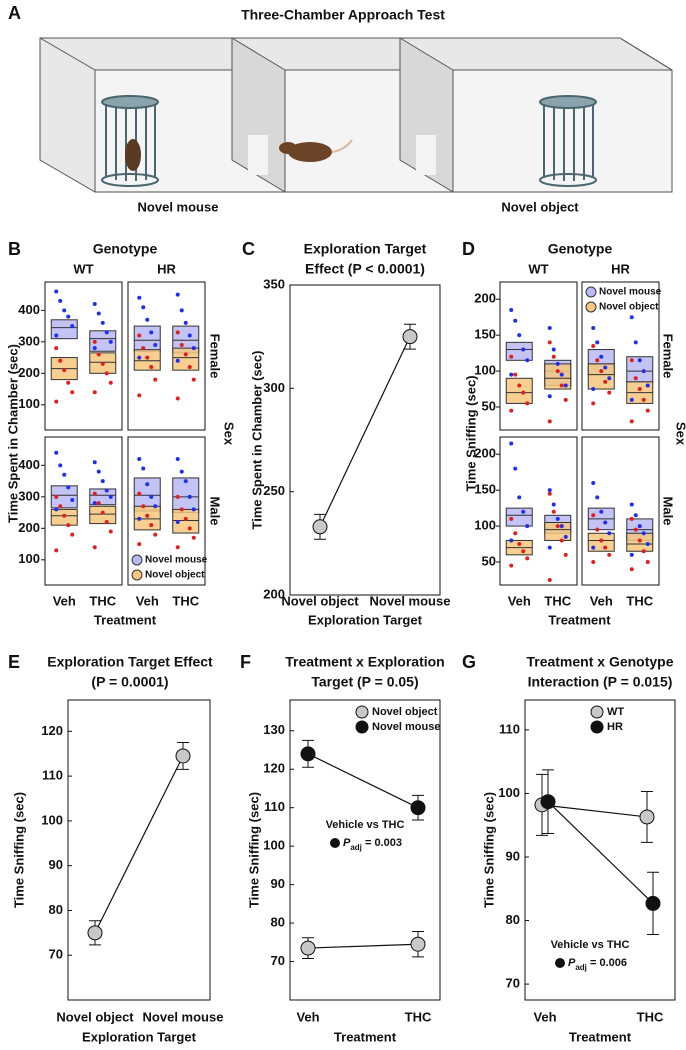 The width and height of the screenshot is (686, 1050). Describe the element at coordinates (95, 1016) in the screenshot. I see `x-tick-label: Novel object` at that location.